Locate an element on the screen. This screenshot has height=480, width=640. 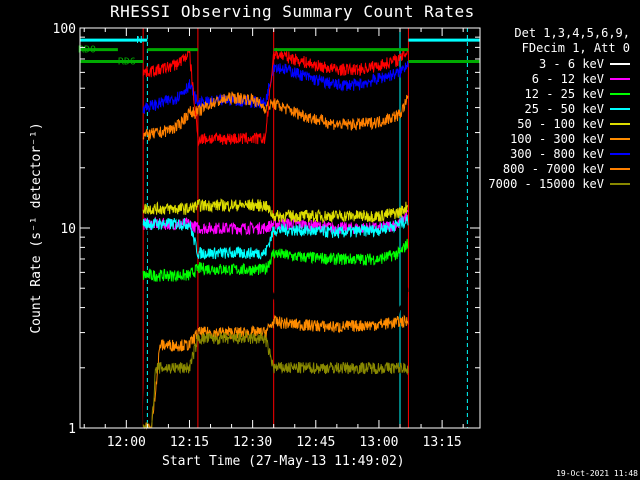
legend-item: 300 - 800 keV is located at coordinates (570, 153).